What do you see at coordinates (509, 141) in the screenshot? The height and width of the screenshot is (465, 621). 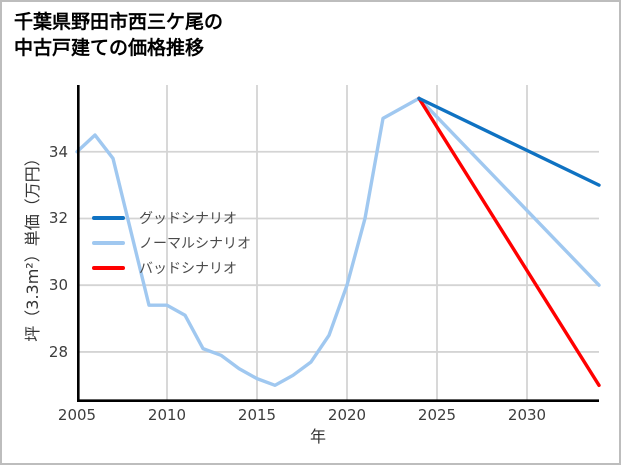 I see `good-scenario-forecast-line` at bounding box center [509, 141].